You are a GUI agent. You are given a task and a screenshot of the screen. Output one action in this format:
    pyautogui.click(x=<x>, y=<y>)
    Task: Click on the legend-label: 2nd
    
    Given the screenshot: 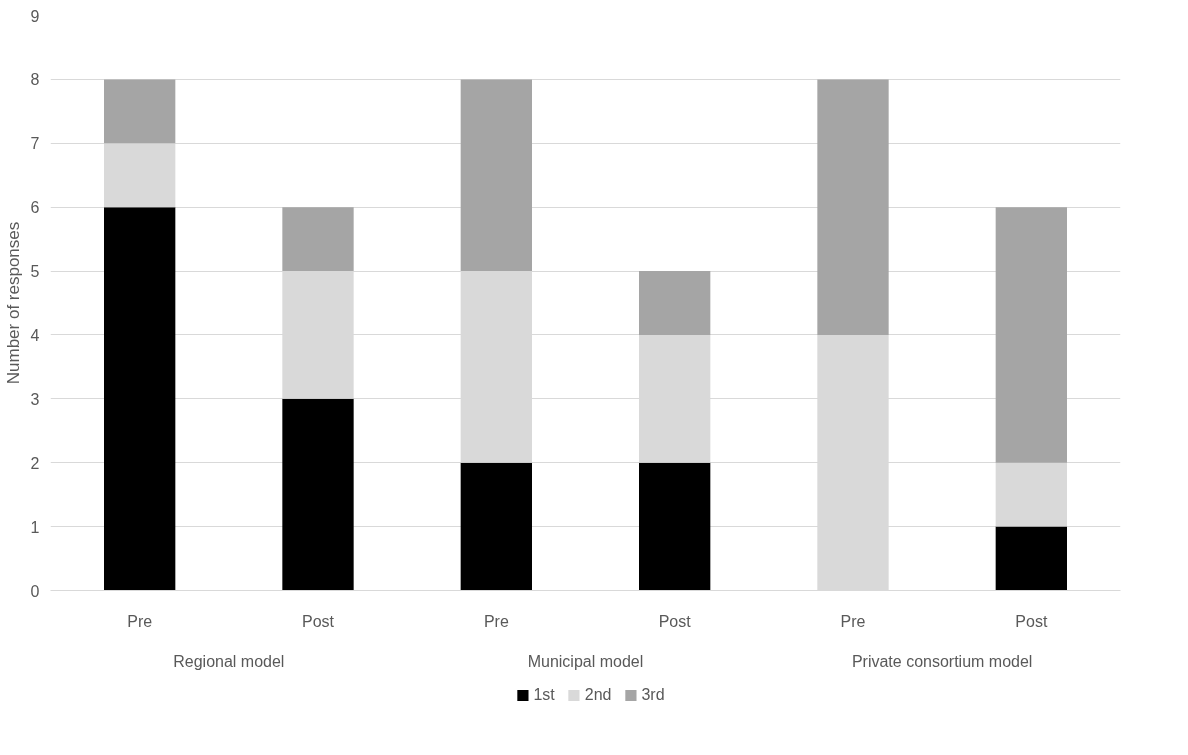 What is the action you would take?
    pyautogui.click(x=598, y=694)
    